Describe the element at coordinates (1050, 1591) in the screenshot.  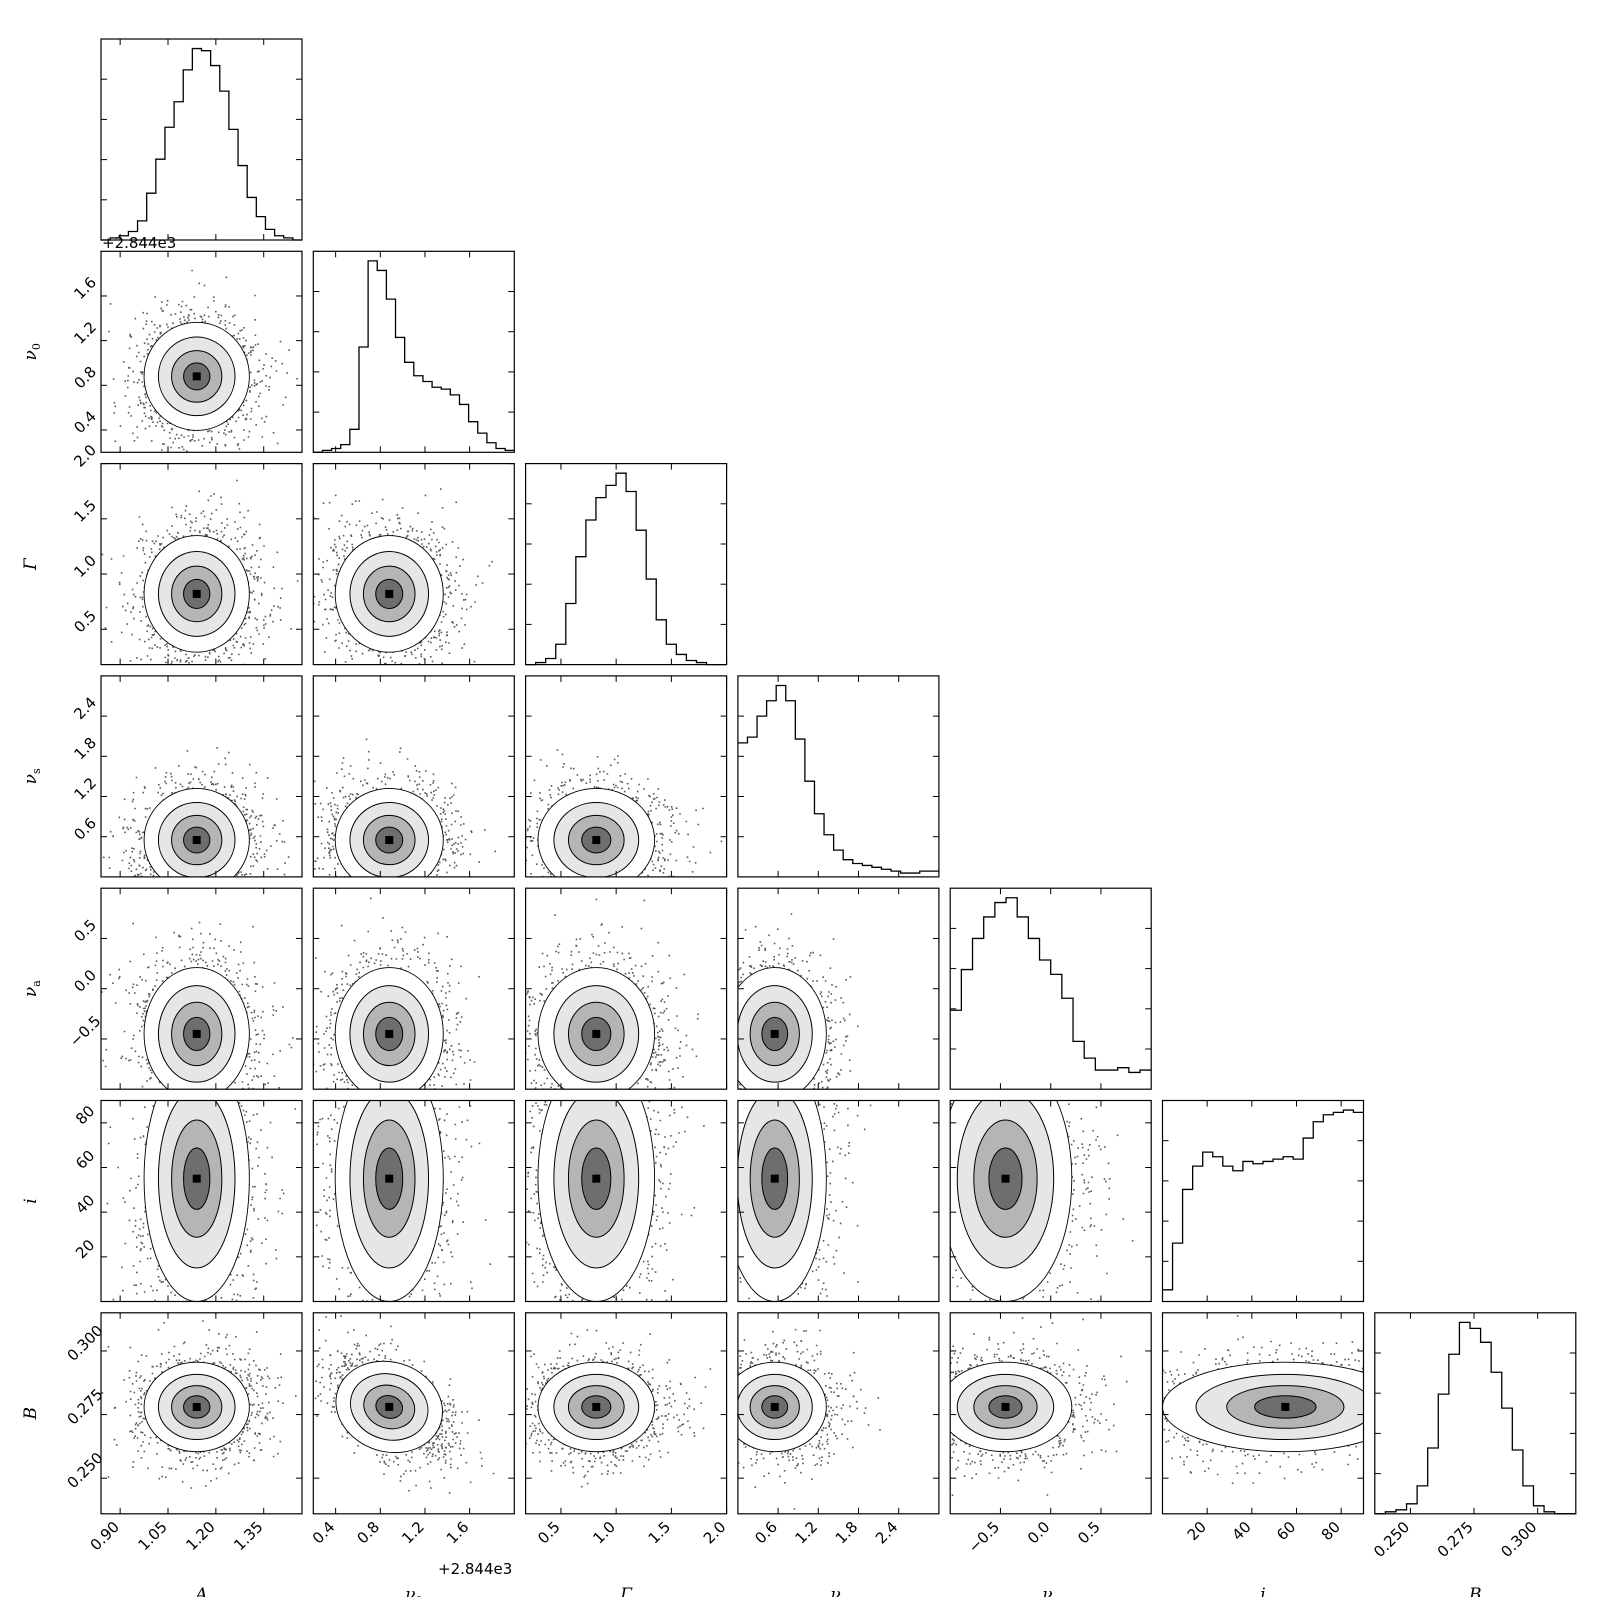
I see `x-axis-label: νa` at that location.